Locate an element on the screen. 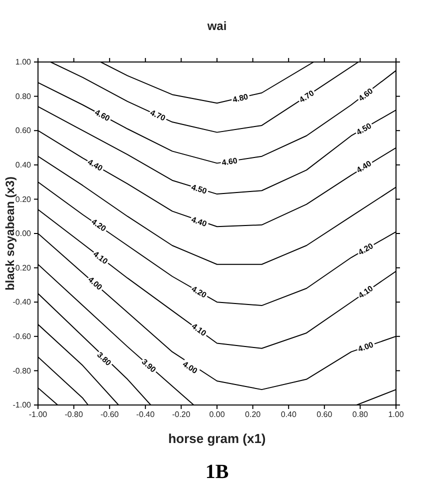  x-tick-label: 0.80 is located at coordinates (360, 414).